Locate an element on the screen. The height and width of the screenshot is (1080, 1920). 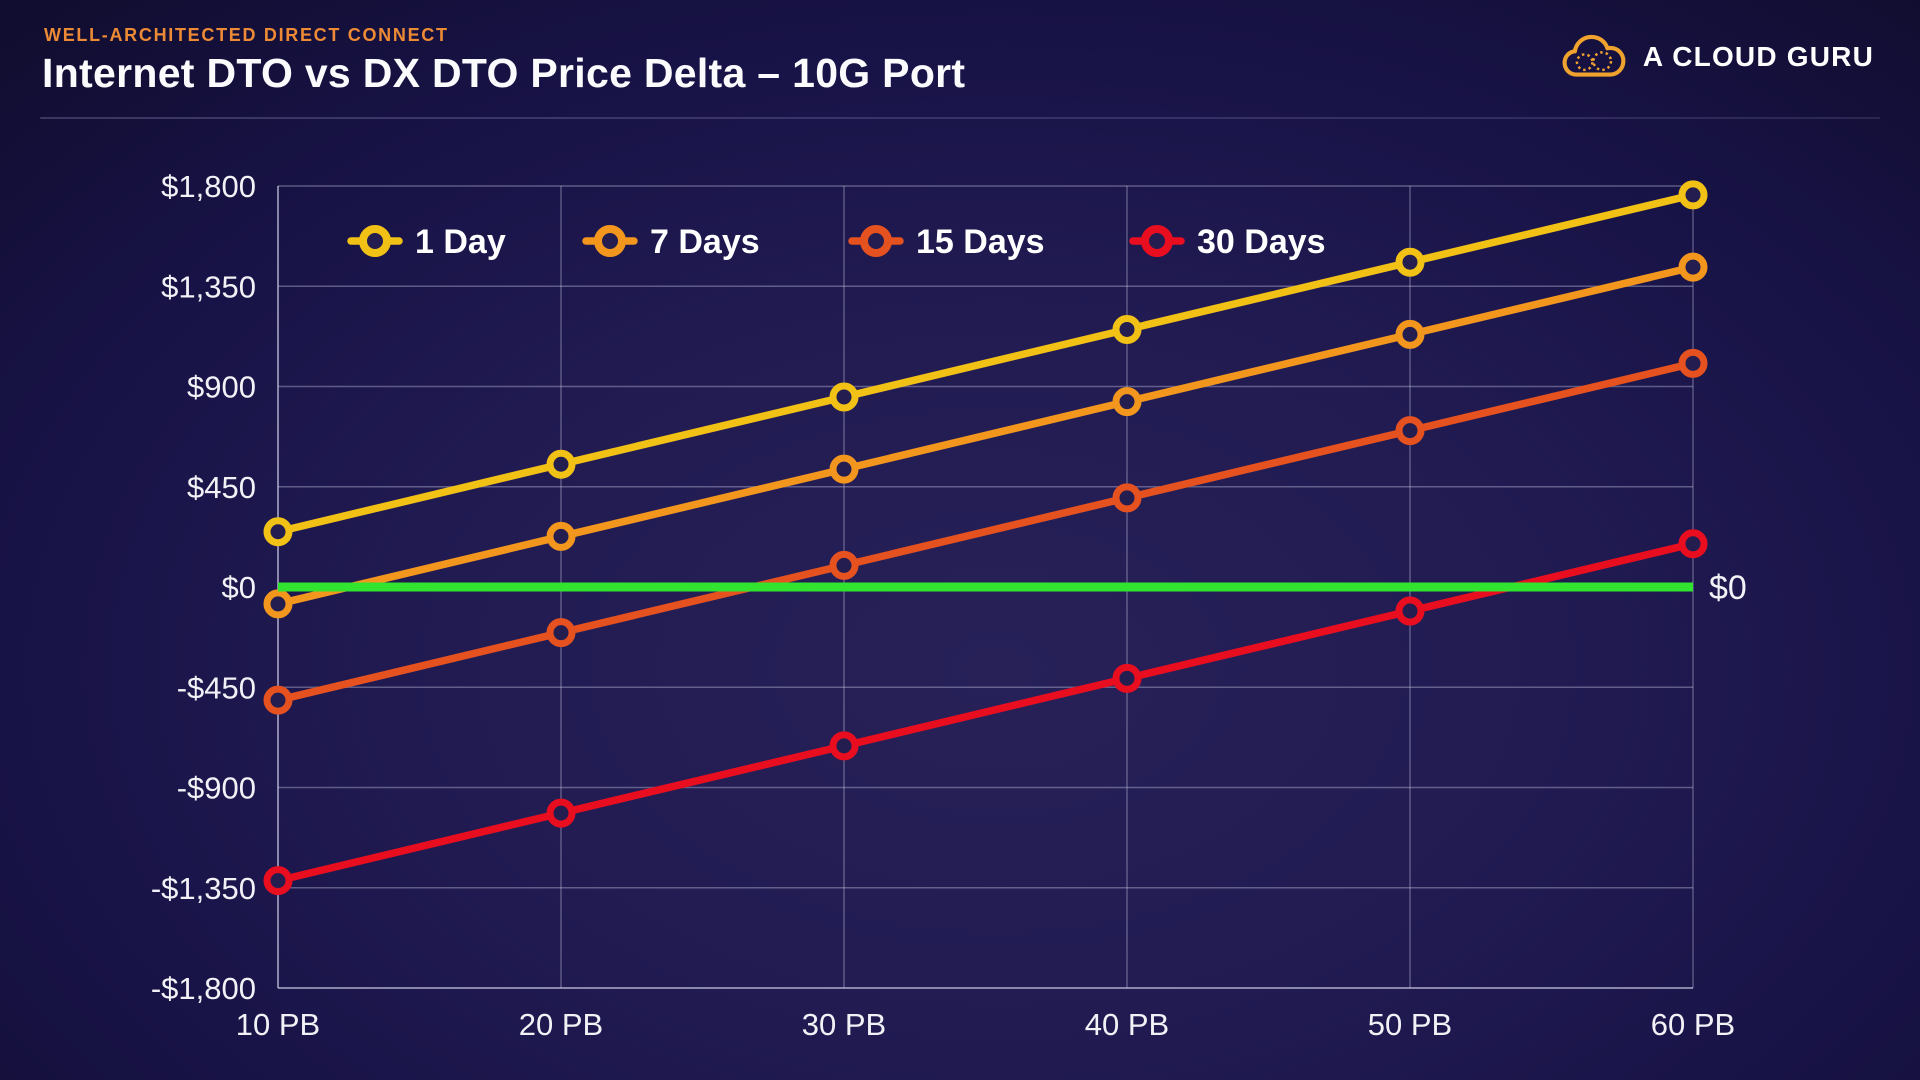
y-tick-label: -$1,800 is located at coordinates (203, 988).